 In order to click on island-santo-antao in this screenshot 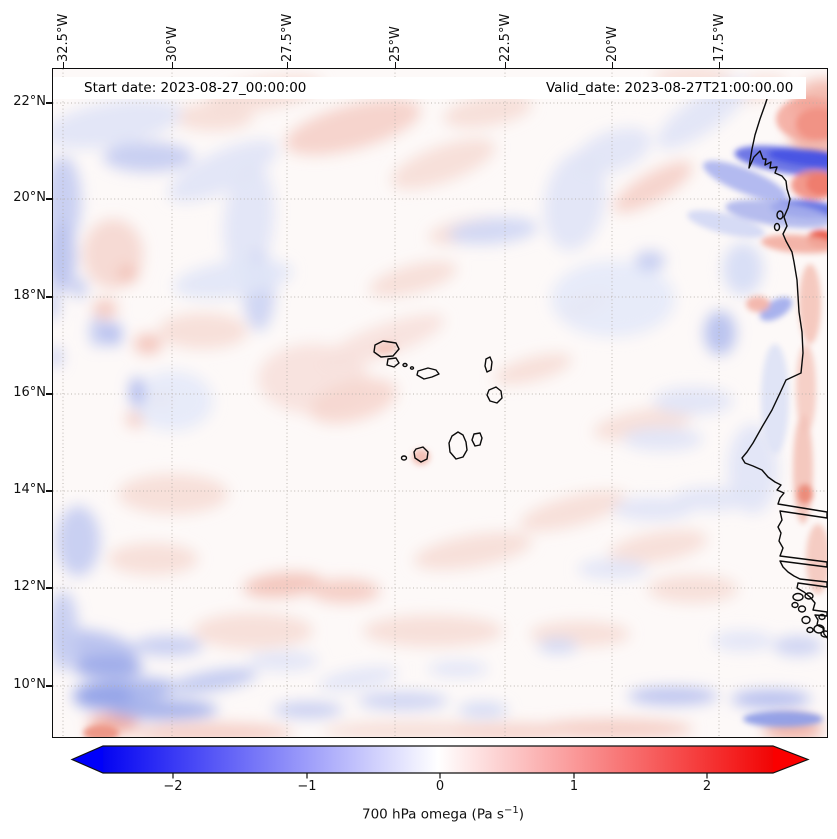, I will do `click(386, 349)`.